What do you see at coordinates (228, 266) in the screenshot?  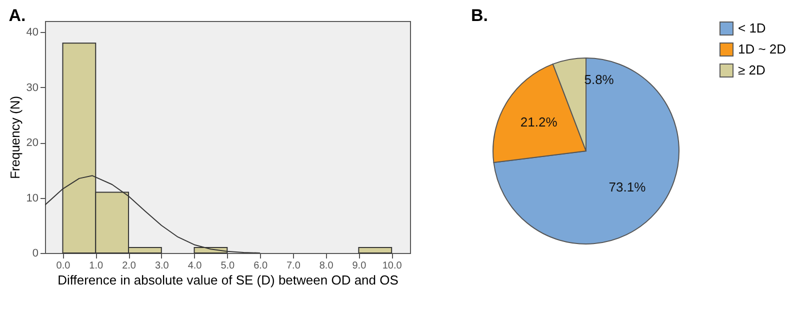 I see `x-tick-label: 5.0` at bounding box center [228, 266].